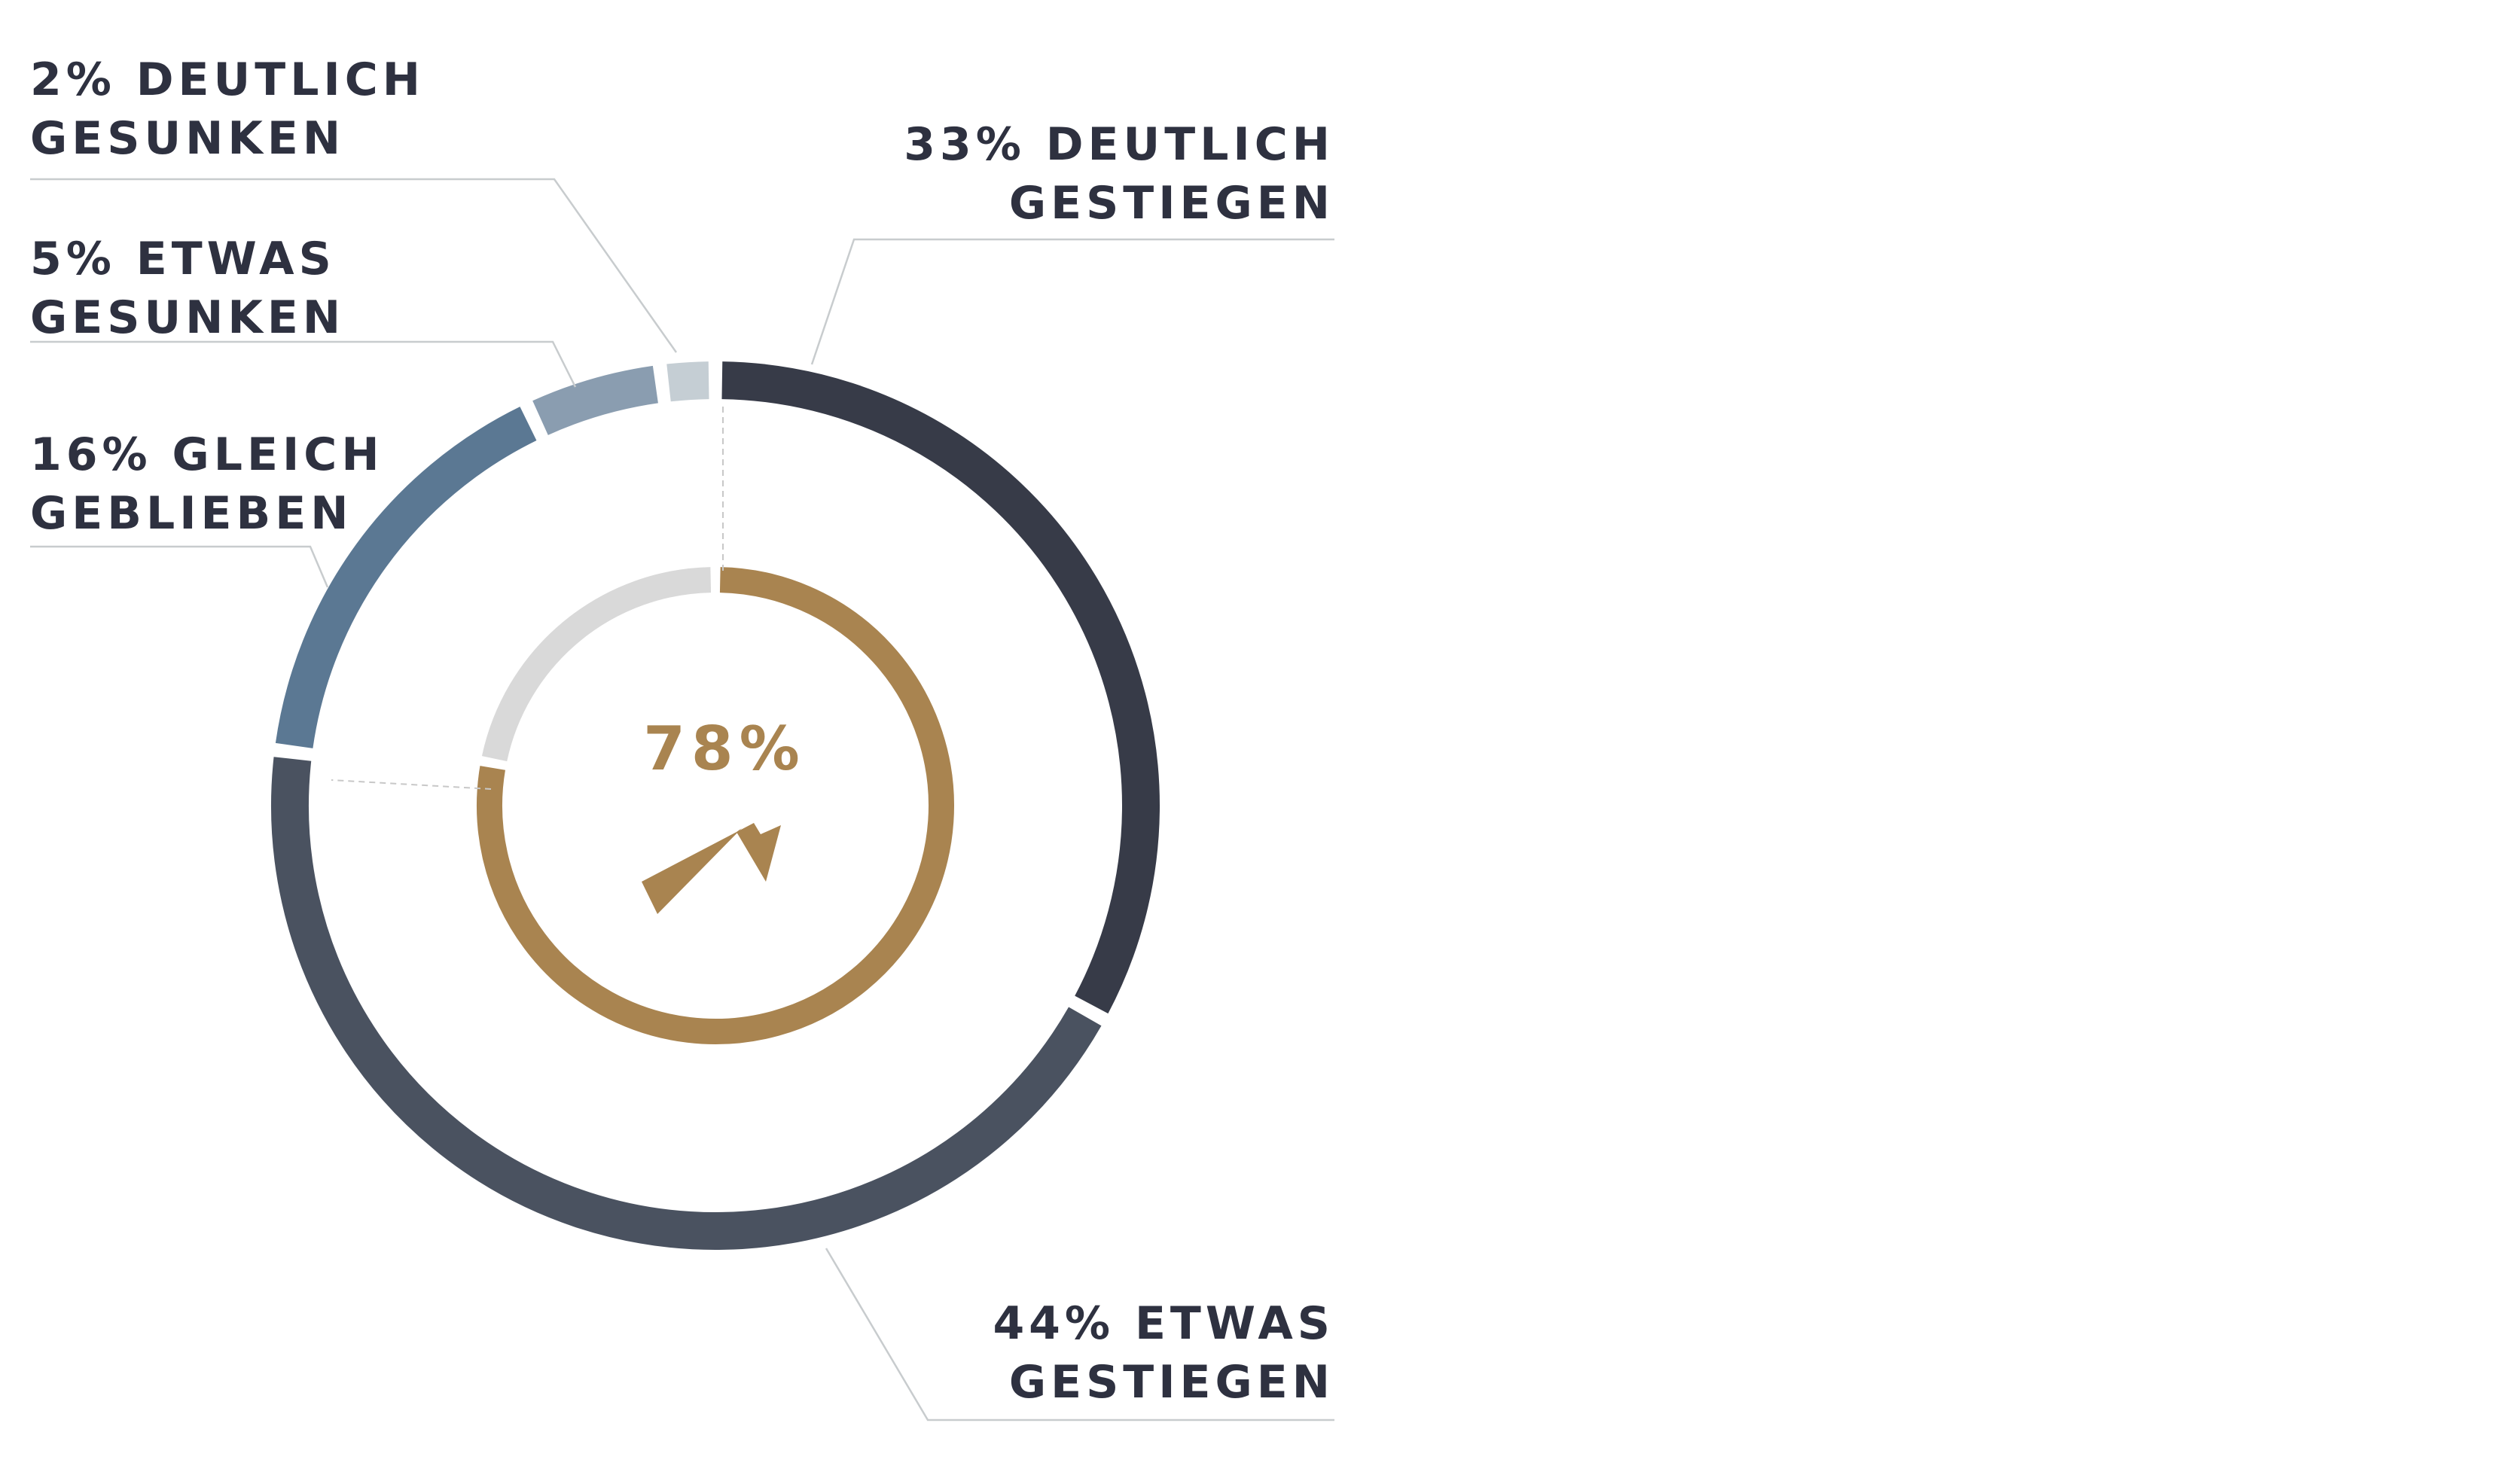 This screenshot has height=1484, width=2510. I want to click on inner-segment-value, so click(715, 805).